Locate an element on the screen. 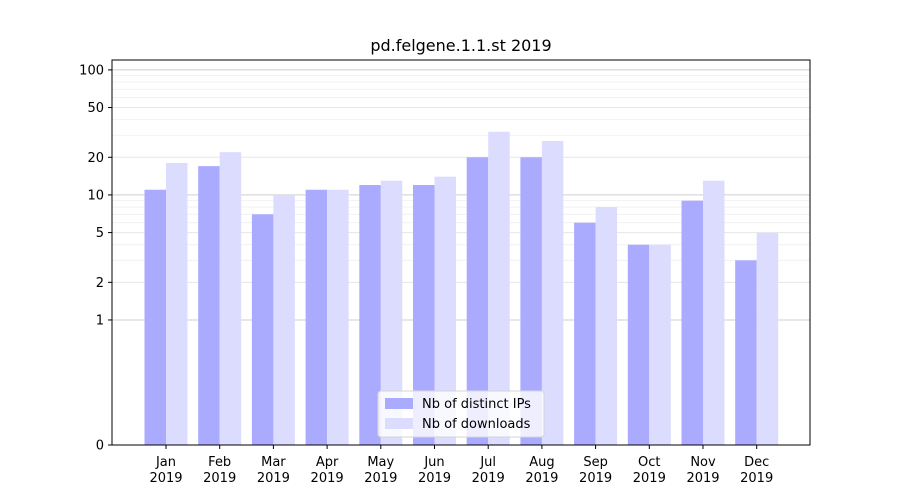 Image resolution: width=900 pixels, height=500 pixels. x-tick-label: Jul 2019 is located at coordinates (488, 470).